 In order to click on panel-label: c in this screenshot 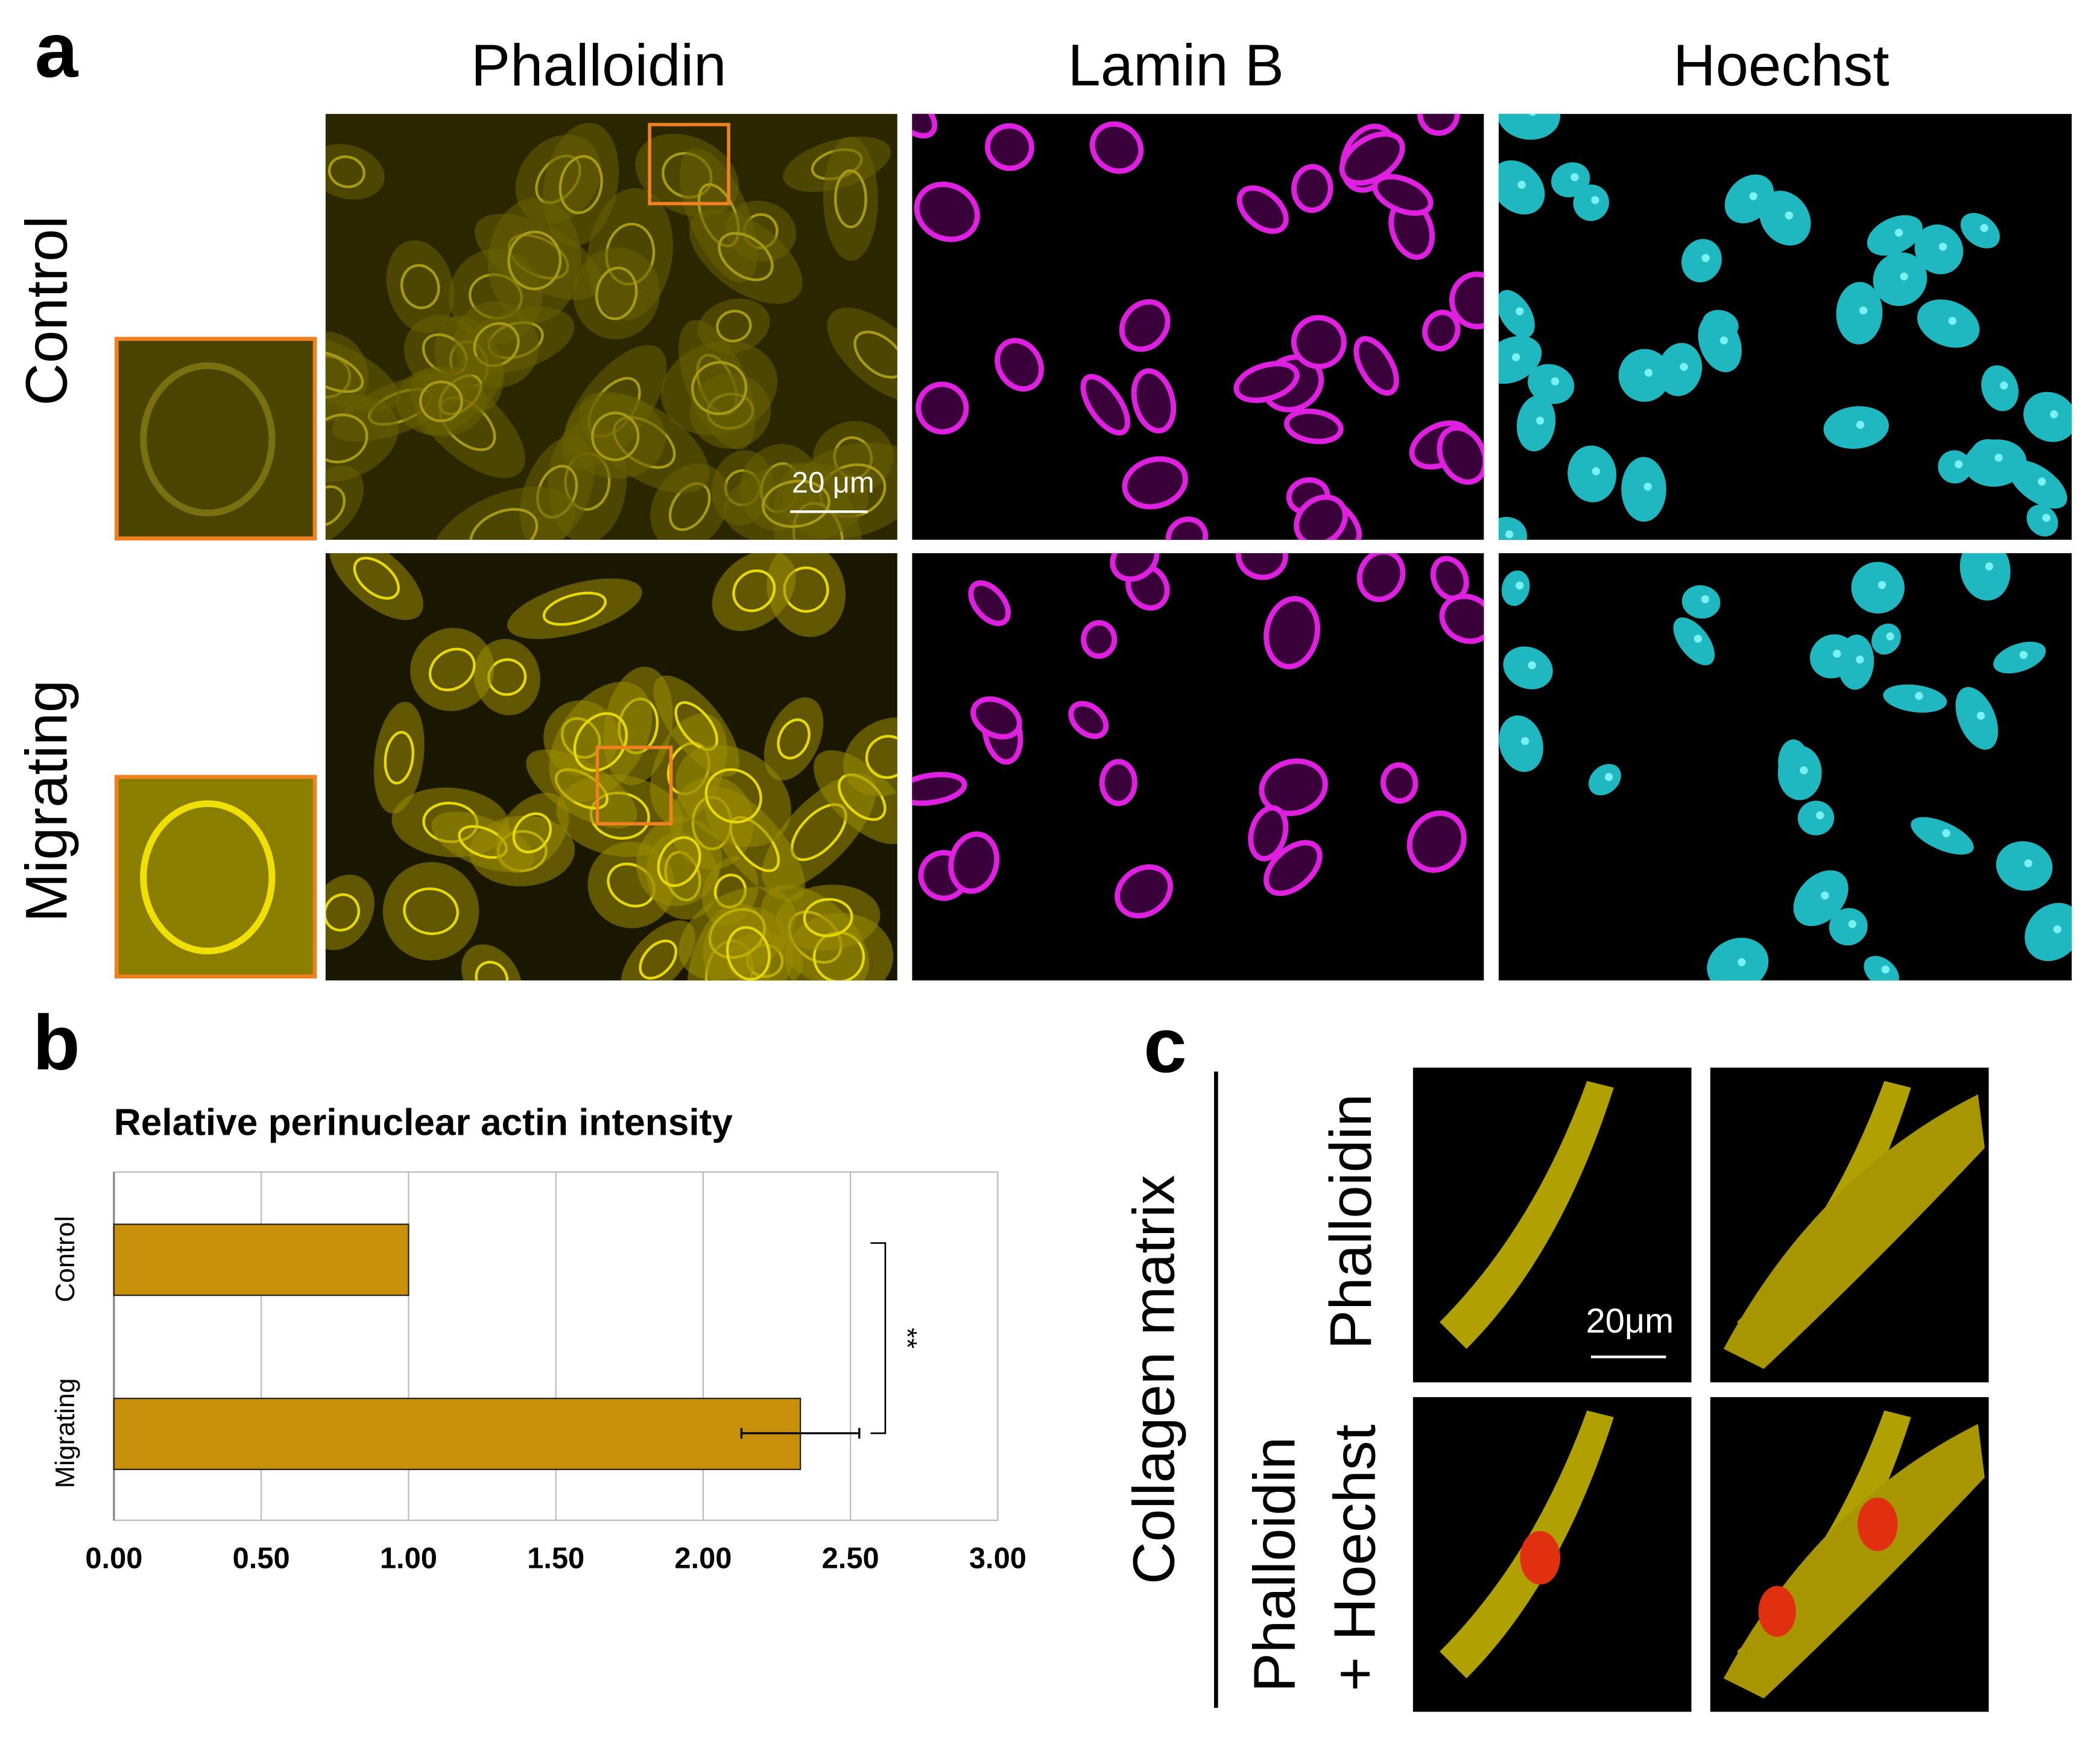, I will do `click(1165, 1045)`.